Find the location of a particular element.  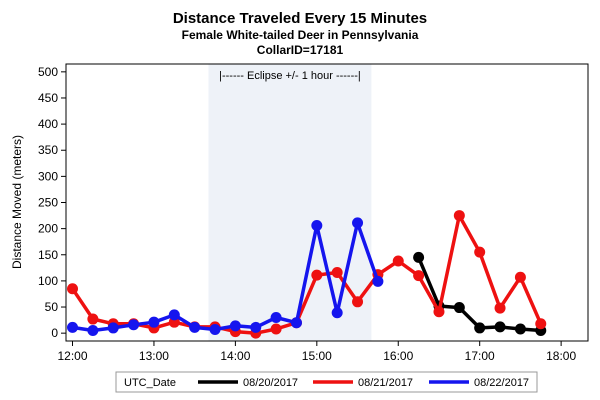

y-tick-label: 50 is located at coordinates (52, 307).